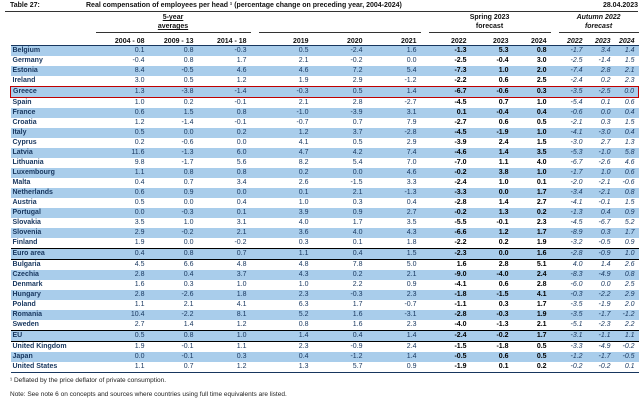  What do you see at coordinates (187, 142) in the screenshot?
I see `value-cell: -0.6` at bounding box center [187, 142].